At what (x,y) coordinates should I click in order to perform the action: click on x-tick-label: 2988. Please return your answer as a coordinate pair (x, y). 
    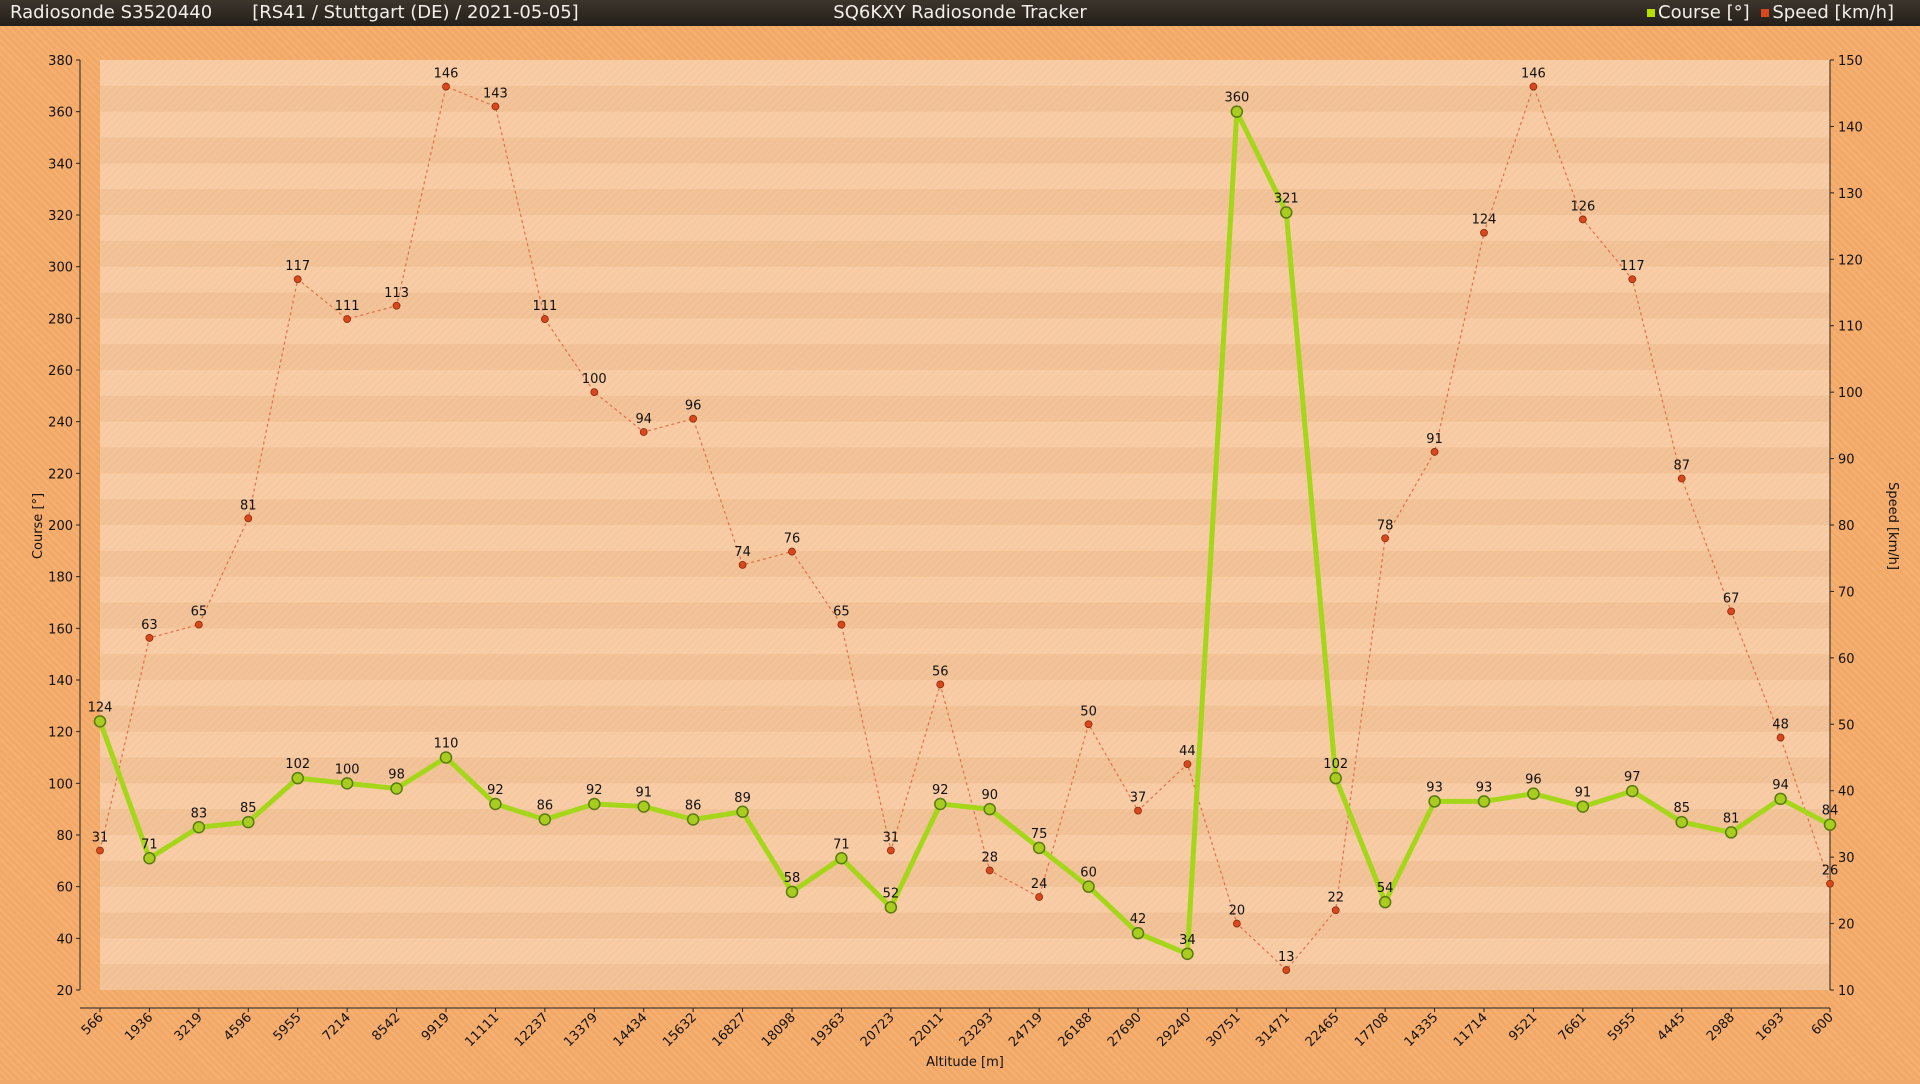
    Looking at the image, I should click on (1721, 1027).